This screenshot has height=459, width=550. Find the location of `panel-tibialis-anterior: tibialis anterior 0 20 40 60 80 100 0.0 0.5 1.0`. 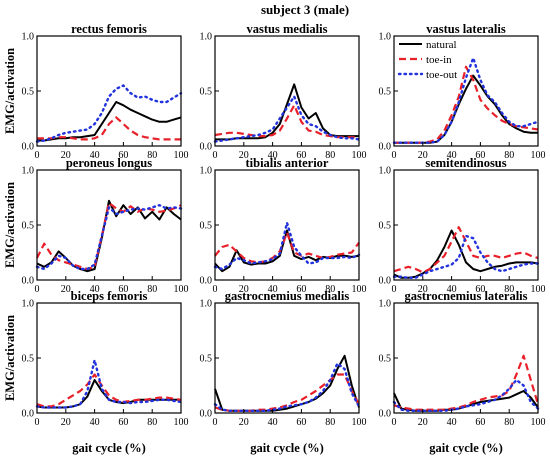

panel-tibialis-anterior: tibialis anterior 0 20 40 60 80 100 0.0 0.5 1.0 is located at coordinates (283, 225).